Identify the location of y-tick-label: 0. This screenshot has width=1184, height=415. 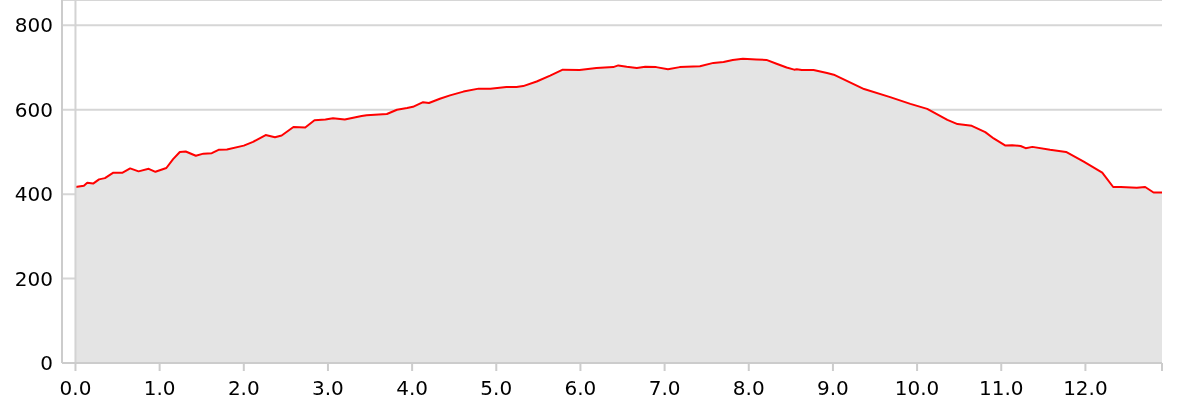
(46, 363).